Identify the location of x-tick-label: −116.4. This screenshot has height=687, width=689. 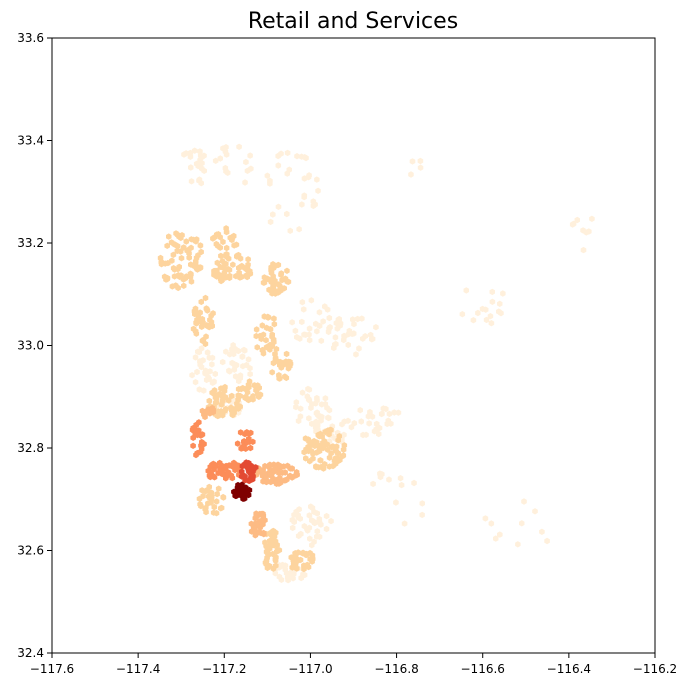
(569, 669).